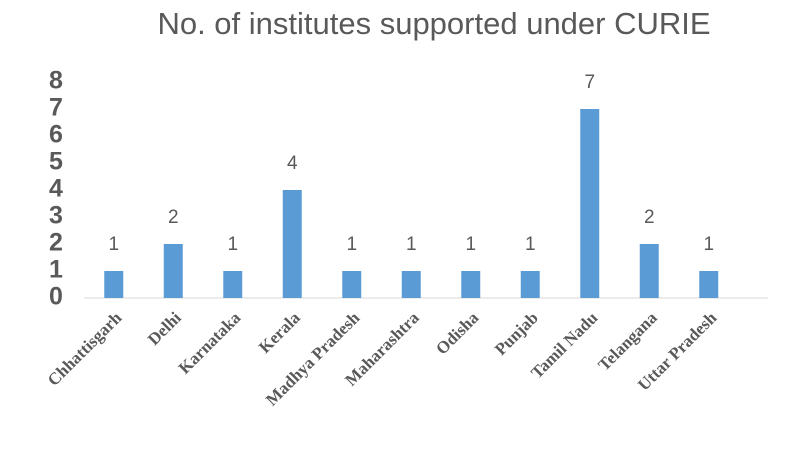 The image size is (787, 464). What do you see at coordinates (164, 328) in the screenshot?
I see `x-tick-label: Delhi` at bounding box center [164, 328].